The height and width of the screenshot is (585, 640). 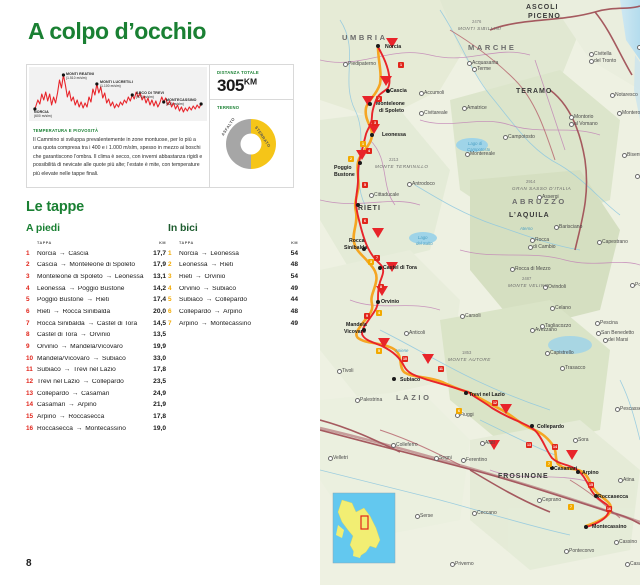 I want to click on map-stage-badge-org-5: 5, so click(x=379, y=351).